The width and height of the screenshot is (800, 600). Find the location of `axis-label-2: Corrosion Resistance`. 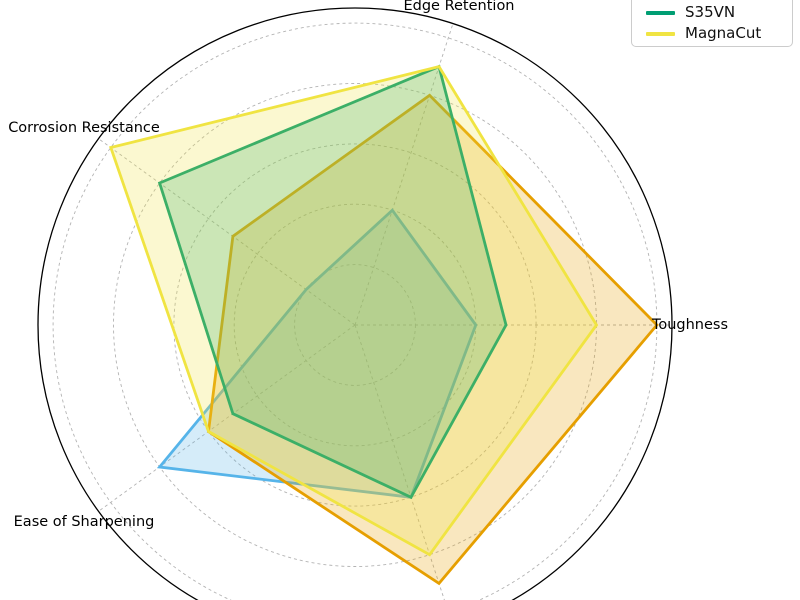

axis-label-2: Corrosion Resistance is located at coordinates (84, 128).